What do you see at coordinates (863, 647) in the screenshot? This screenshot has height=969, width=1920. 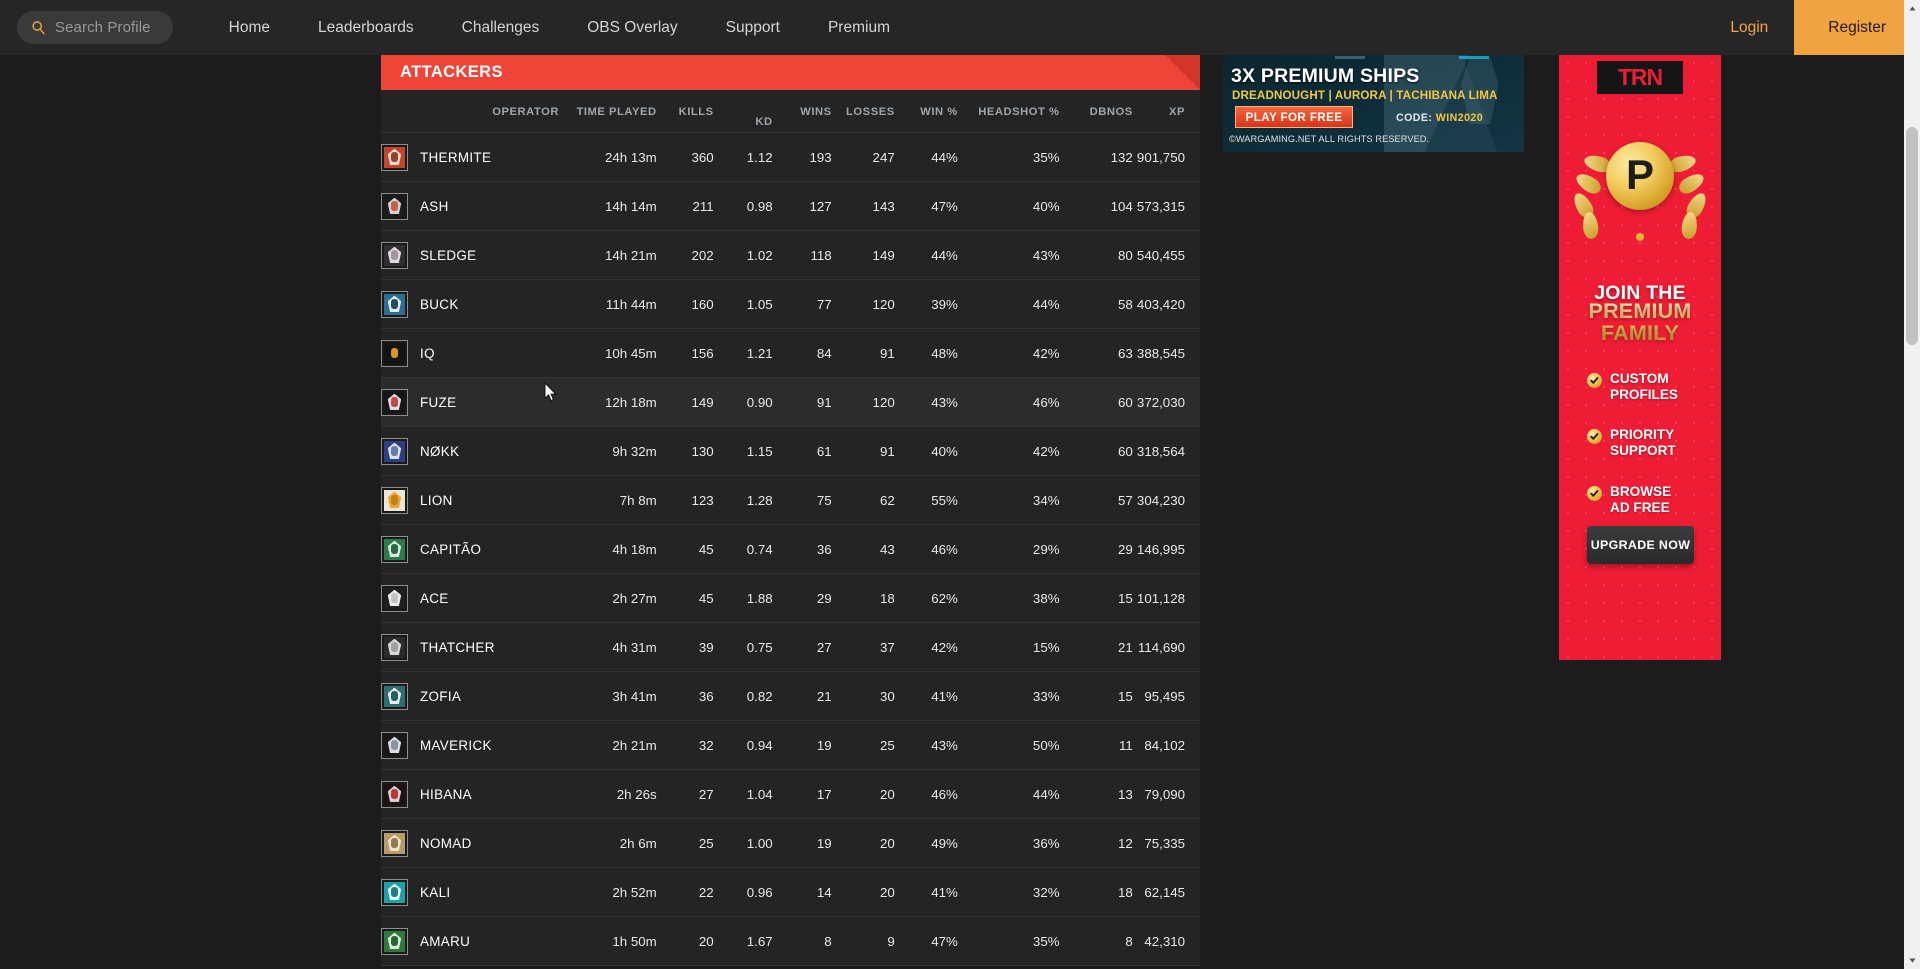 I see `cell-losses: 37` at bounding box center [863, 647].